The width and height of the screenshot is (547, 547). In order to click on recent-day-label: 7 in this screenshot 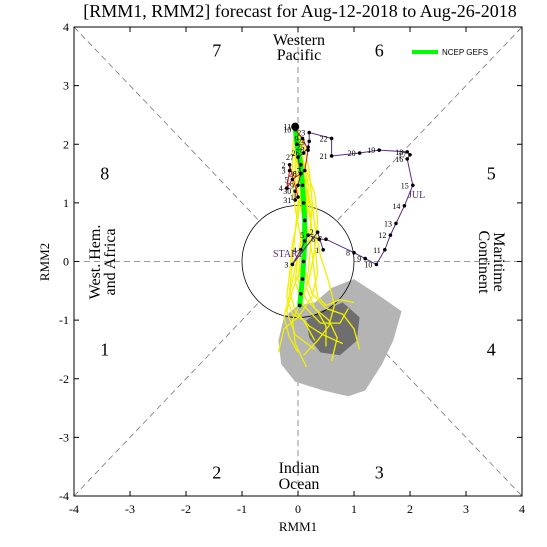, I will do `click(299, 171)`.